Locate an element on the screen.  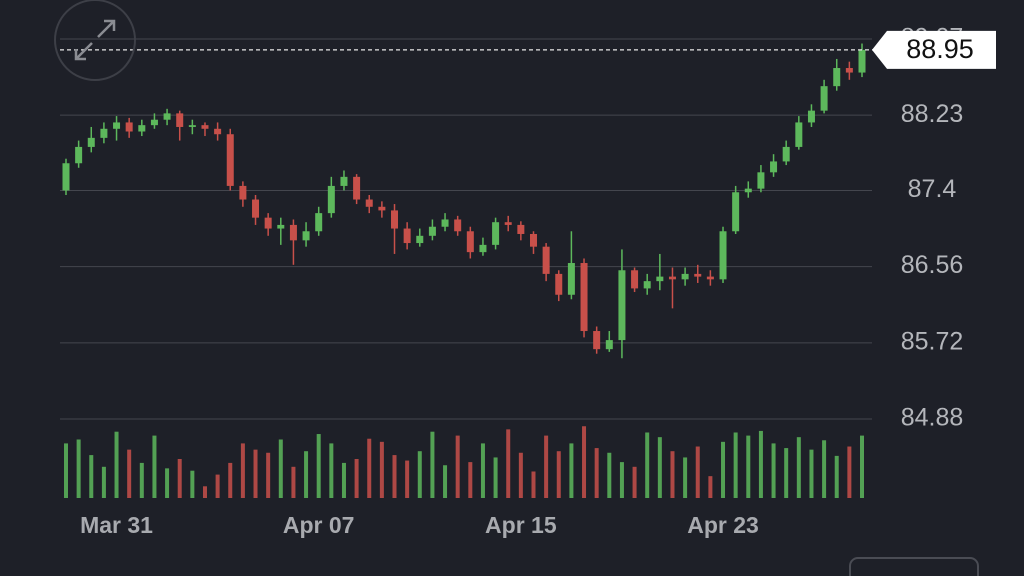
expand-button is located at coordinates (95, 40).